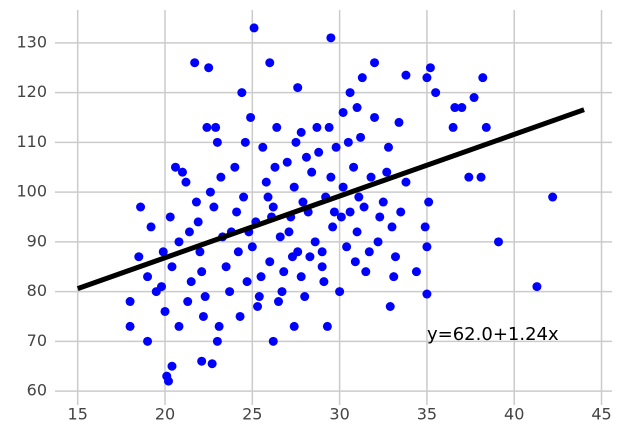 The width and height of the screenshot is (623, 432). I want to click on y-tick-label: 100, so click(31, 191).